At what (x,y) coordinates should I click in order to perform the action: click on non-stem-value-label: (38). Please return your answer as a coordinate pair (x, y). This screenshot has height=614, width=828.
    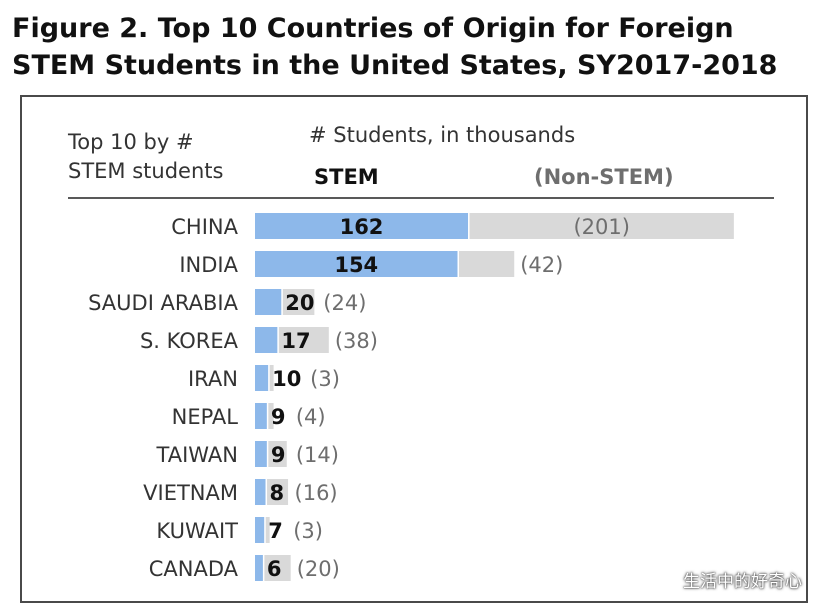
    Looking at the image, I should click on (356, 341).